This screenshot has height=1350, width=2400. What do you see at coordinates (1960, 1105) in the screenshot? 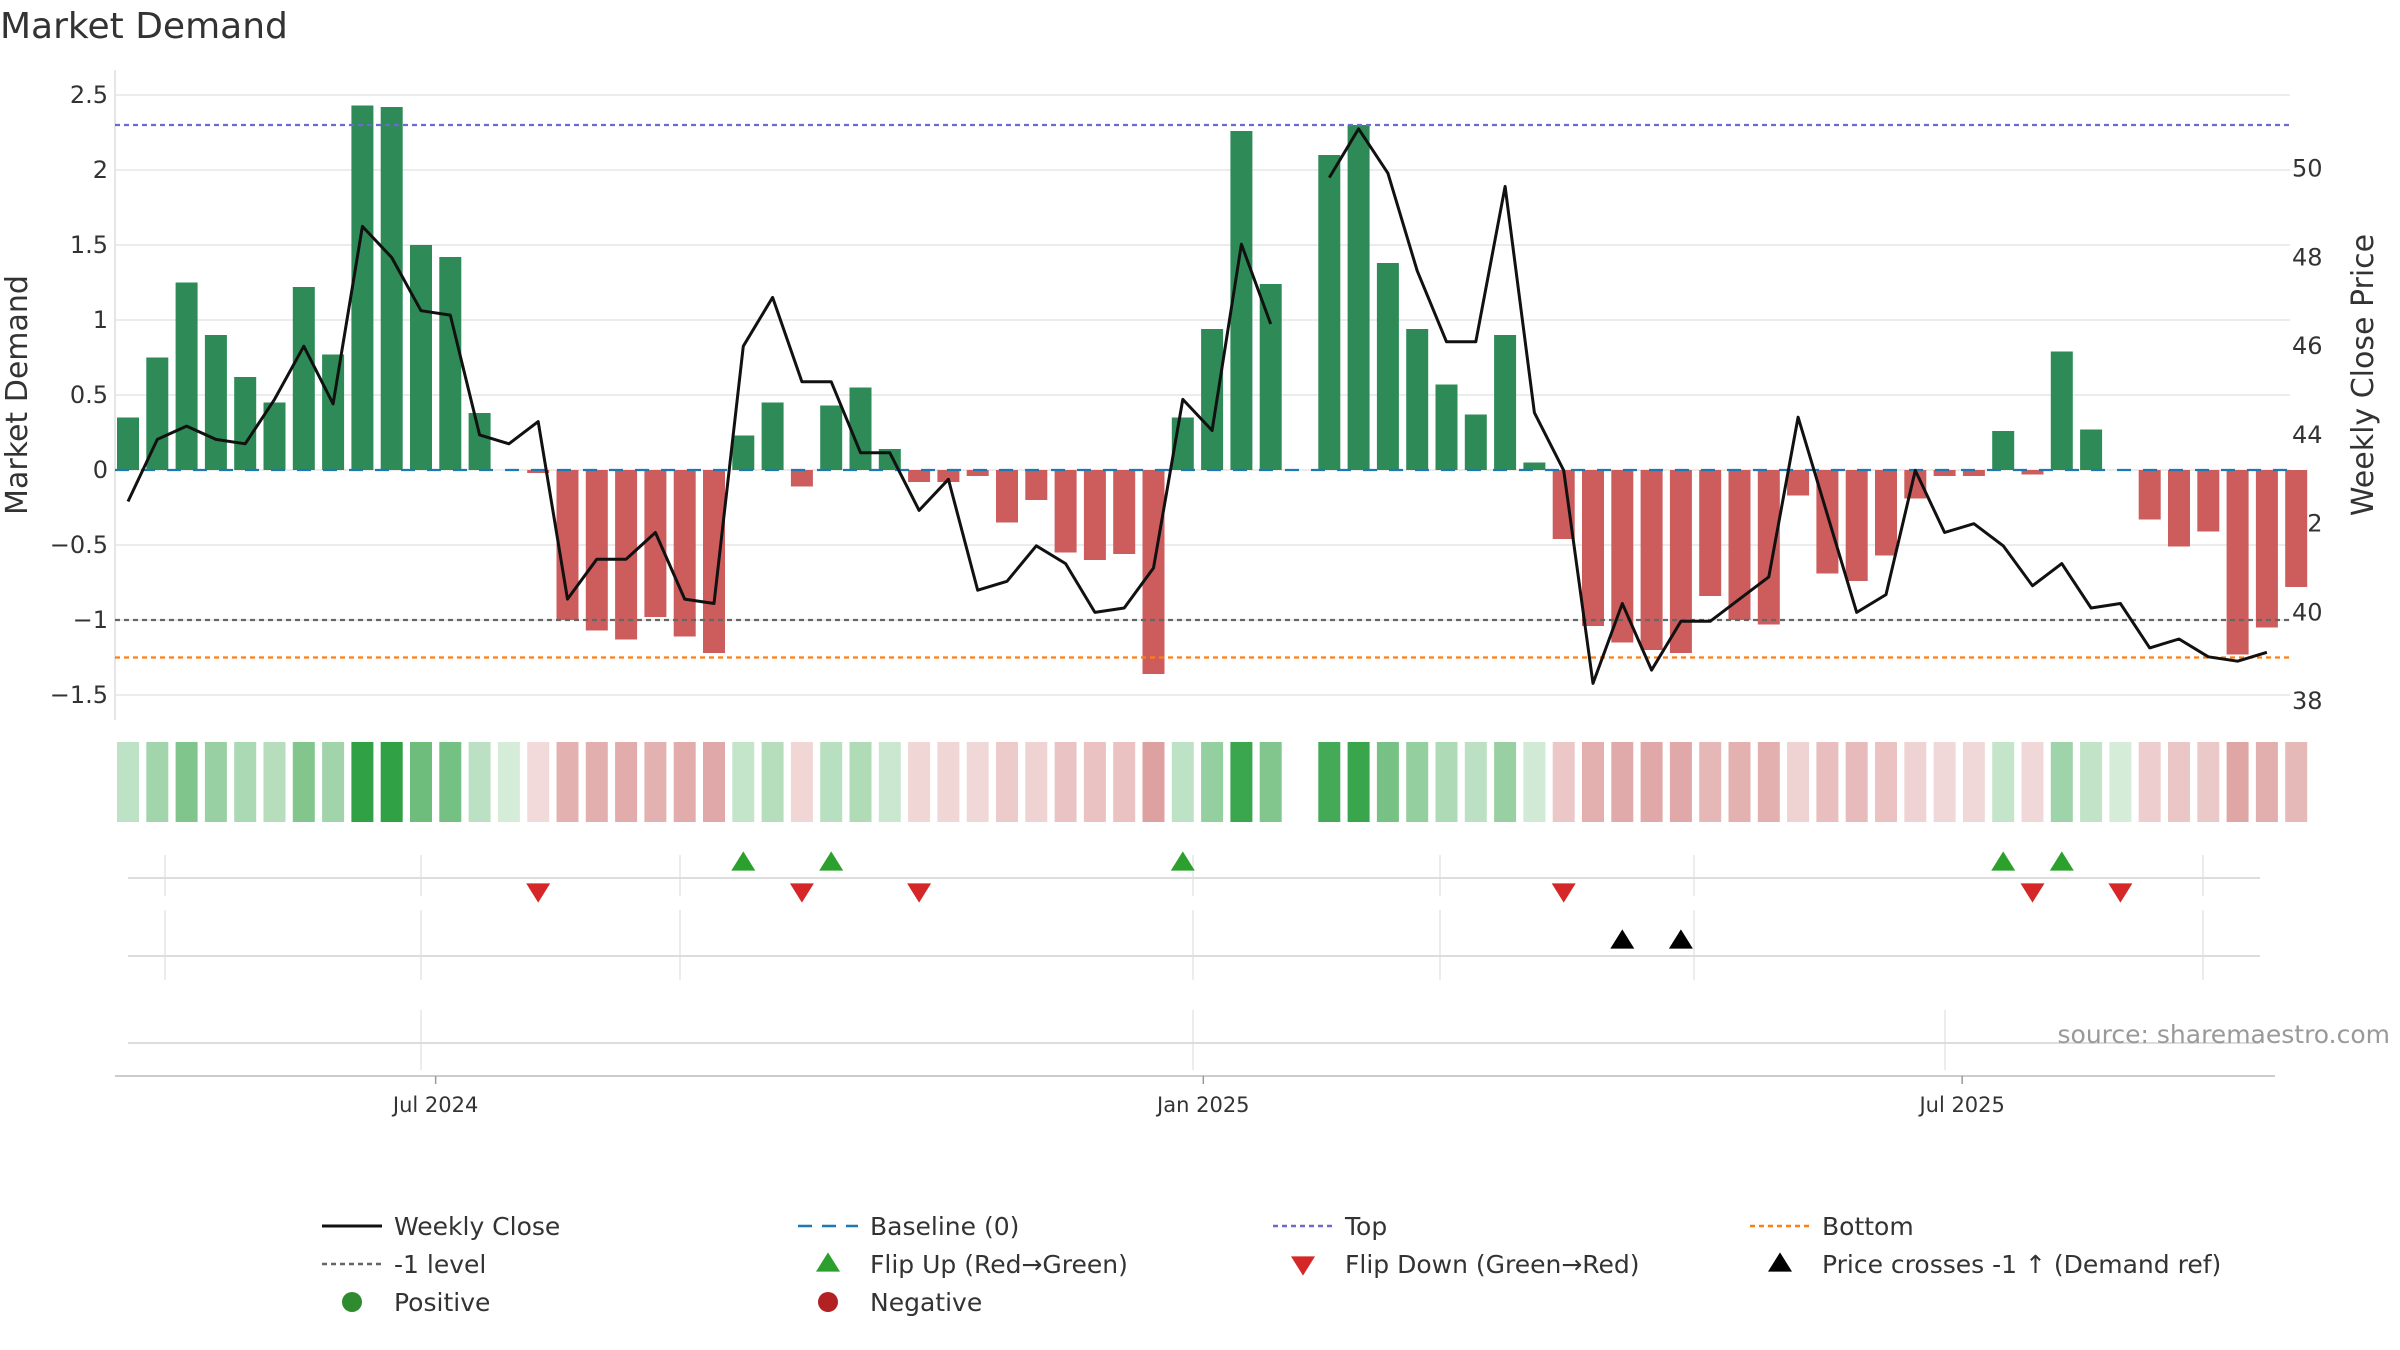
I see `x-tick-label-2: Jul 2025` at bounding box center [1960, 1105].